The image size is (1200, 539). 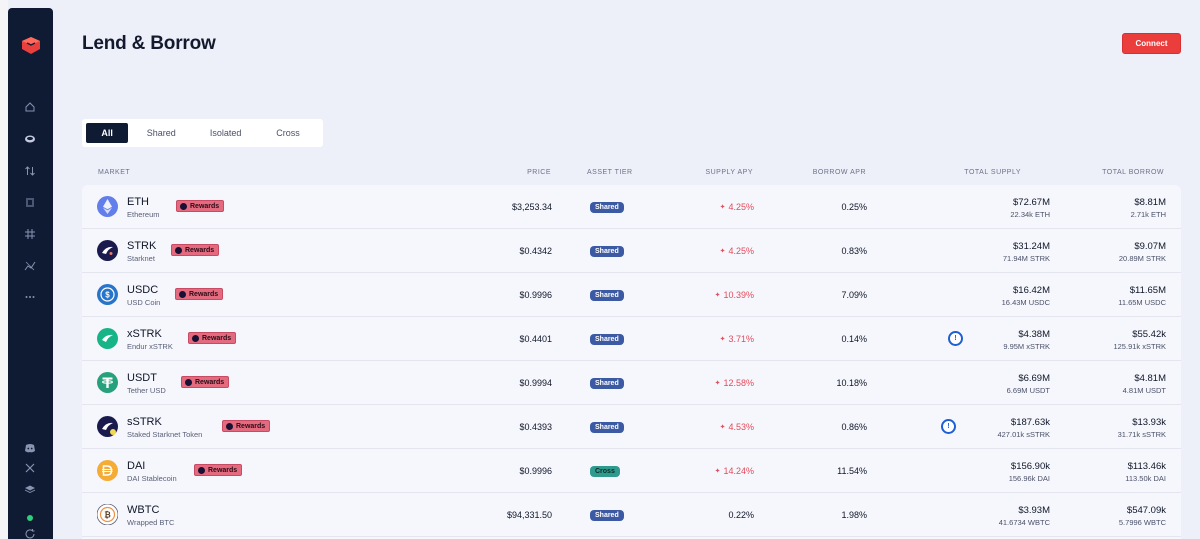 What do you see at coordinates (225, 133) in the screenshot?
I see `tab-isolated: Isolated` at bounding box center [225, 133].